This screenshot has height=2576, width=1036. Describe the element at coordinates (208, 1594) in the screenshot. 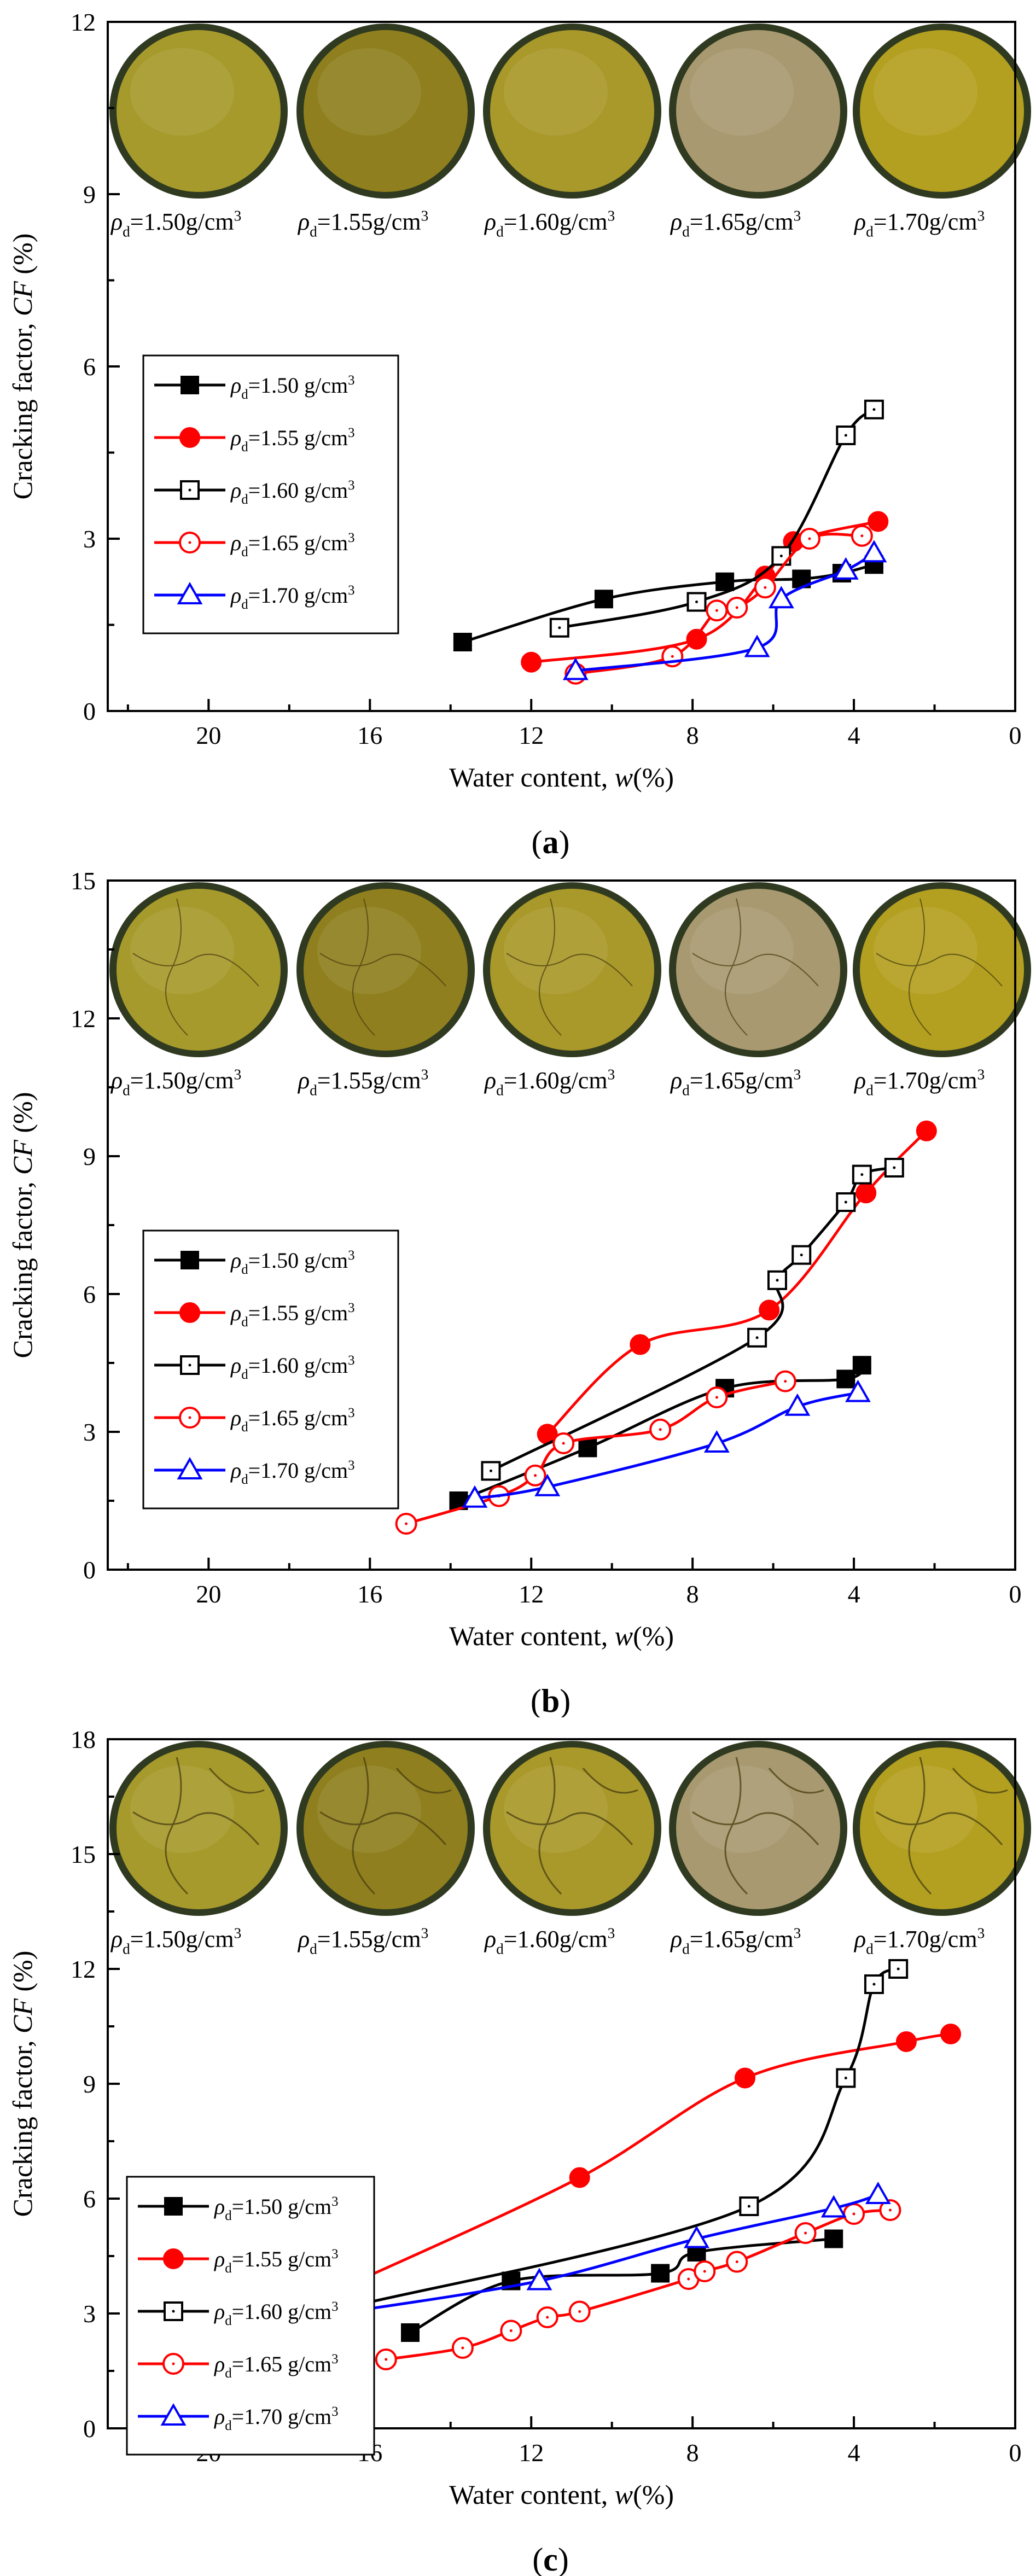

I see `x-tick-label: 20` at that location.